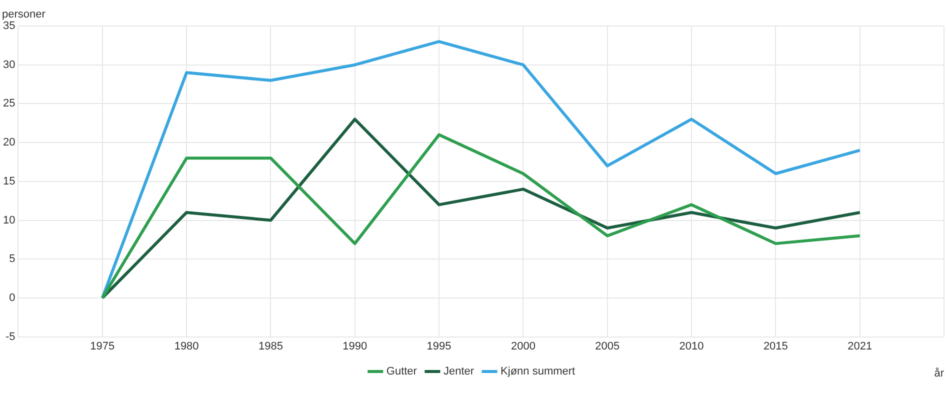 Image resolution: width=947 pixels, height=417 pixels. Describe the element at coordinates (102, 346) in the screenshot. I see `x-tick-label: 1975` at that location.